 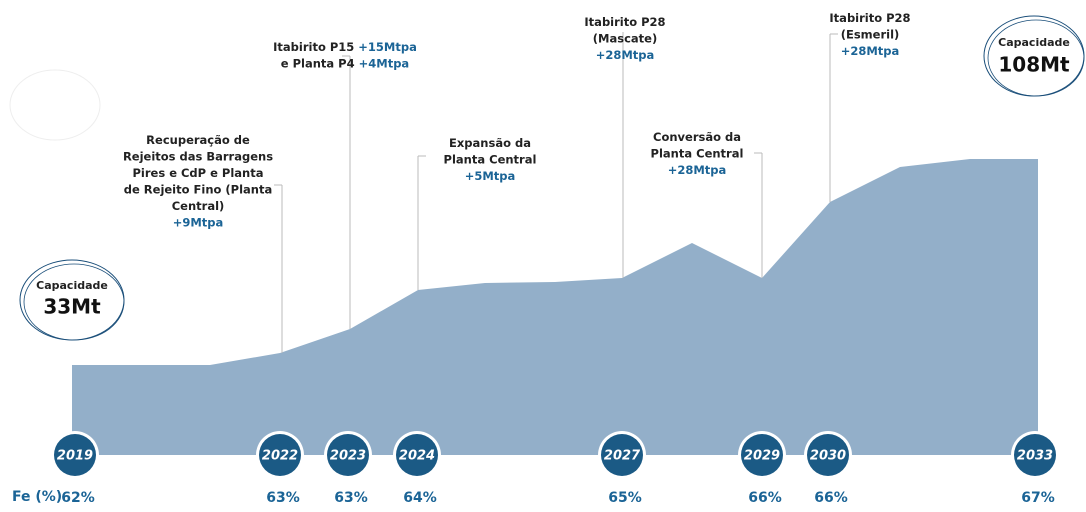 I want to click on annotation-text: Itabirito P15, so click(x=315, y=47).